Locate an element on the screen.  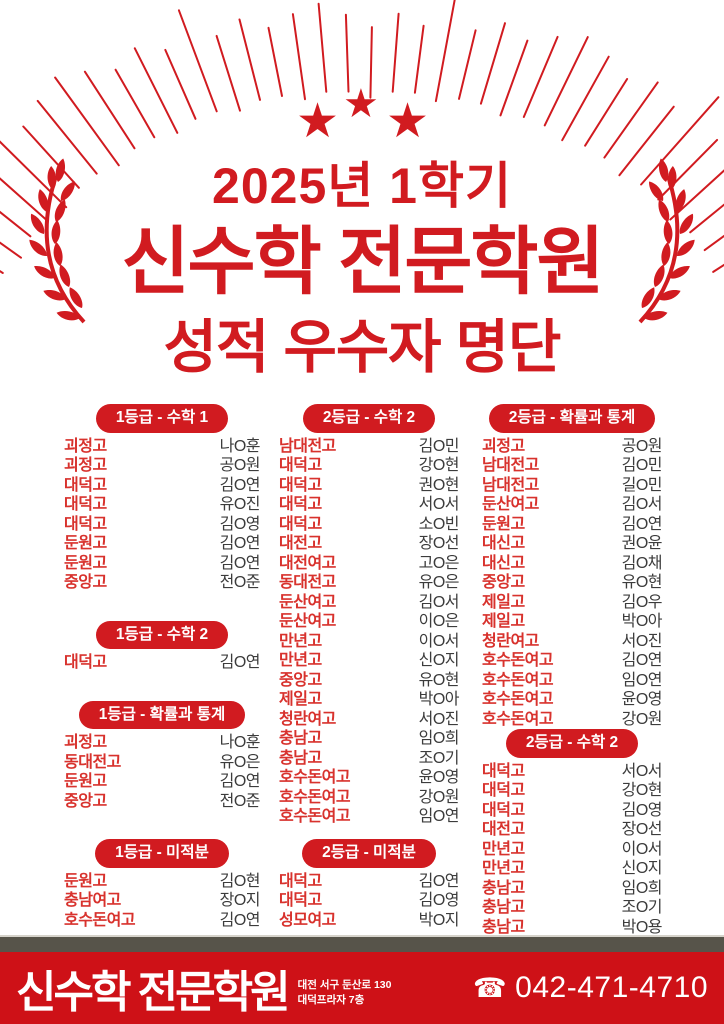
list-row: 남대전고 김O민 is located at coordinates (572, 466).